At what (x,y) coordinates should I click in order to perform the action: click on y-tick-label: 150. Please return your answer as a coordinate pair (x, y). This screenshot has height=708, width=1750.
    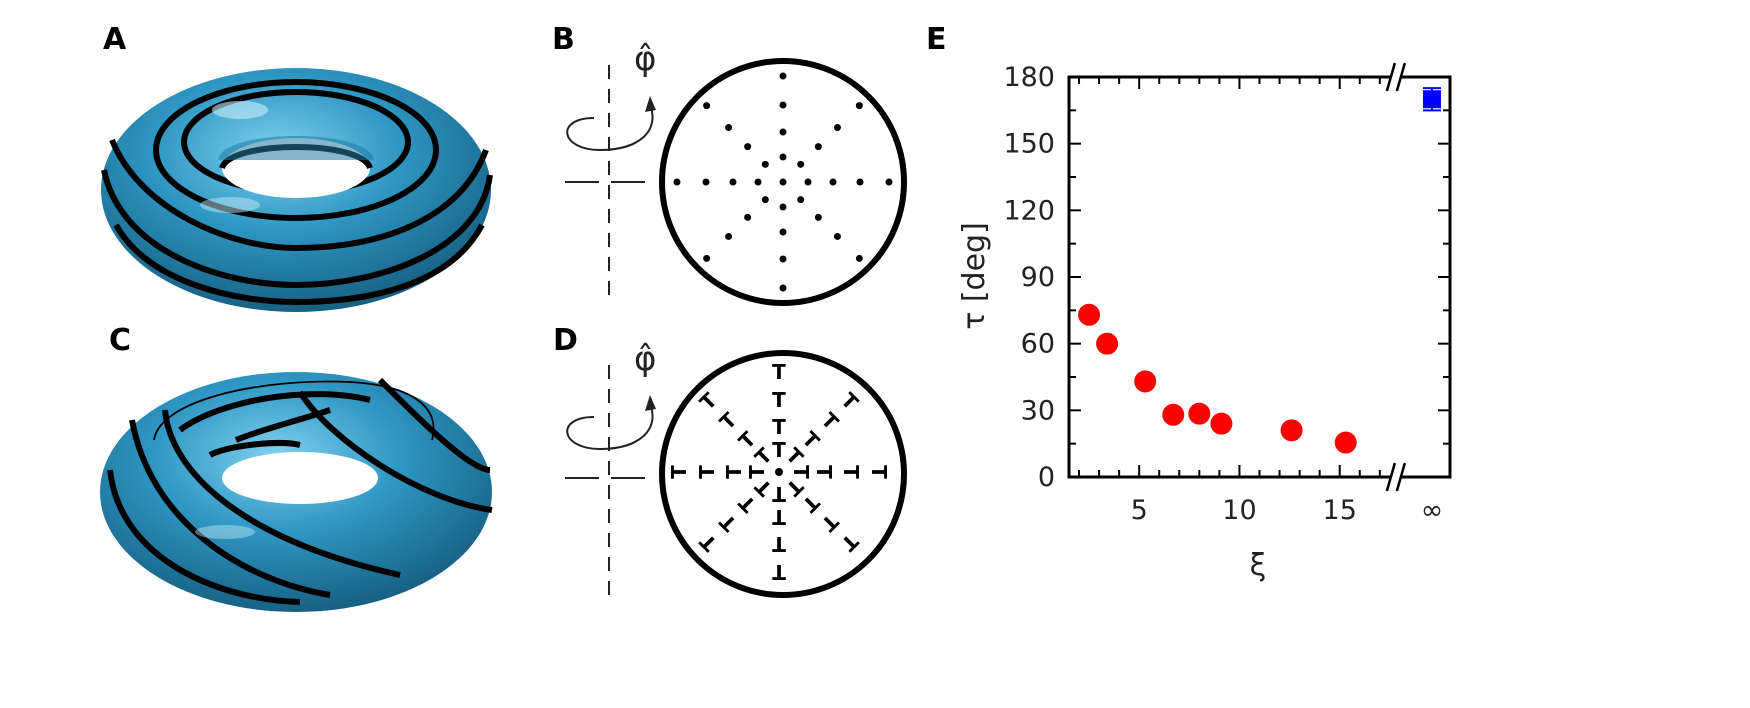
    Looking at the image, I should click on (1029, 144).